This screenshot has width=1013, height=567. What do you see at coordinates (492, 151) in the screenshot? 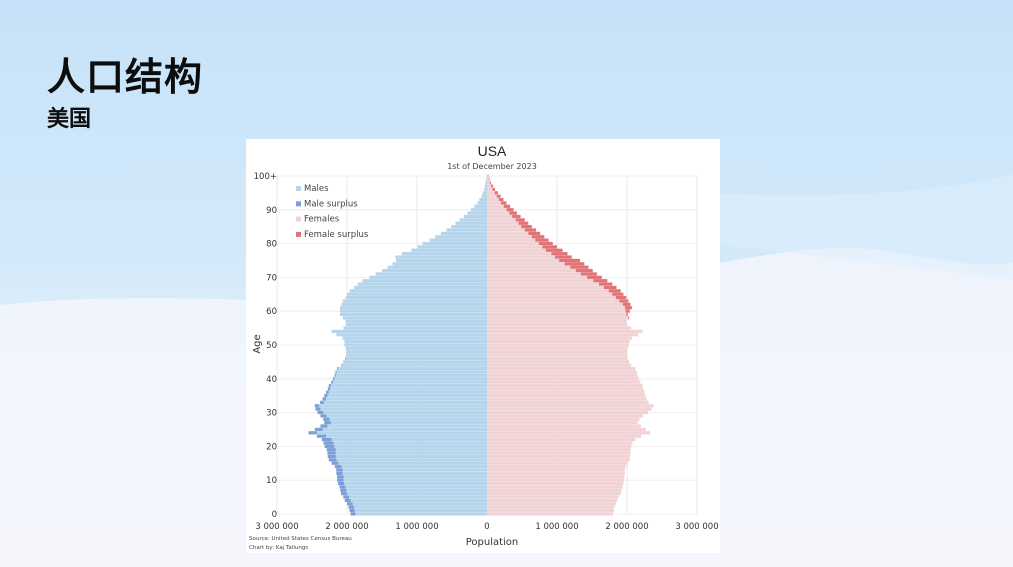
I see `chart-title: USA` at bounding box center [492, 151].